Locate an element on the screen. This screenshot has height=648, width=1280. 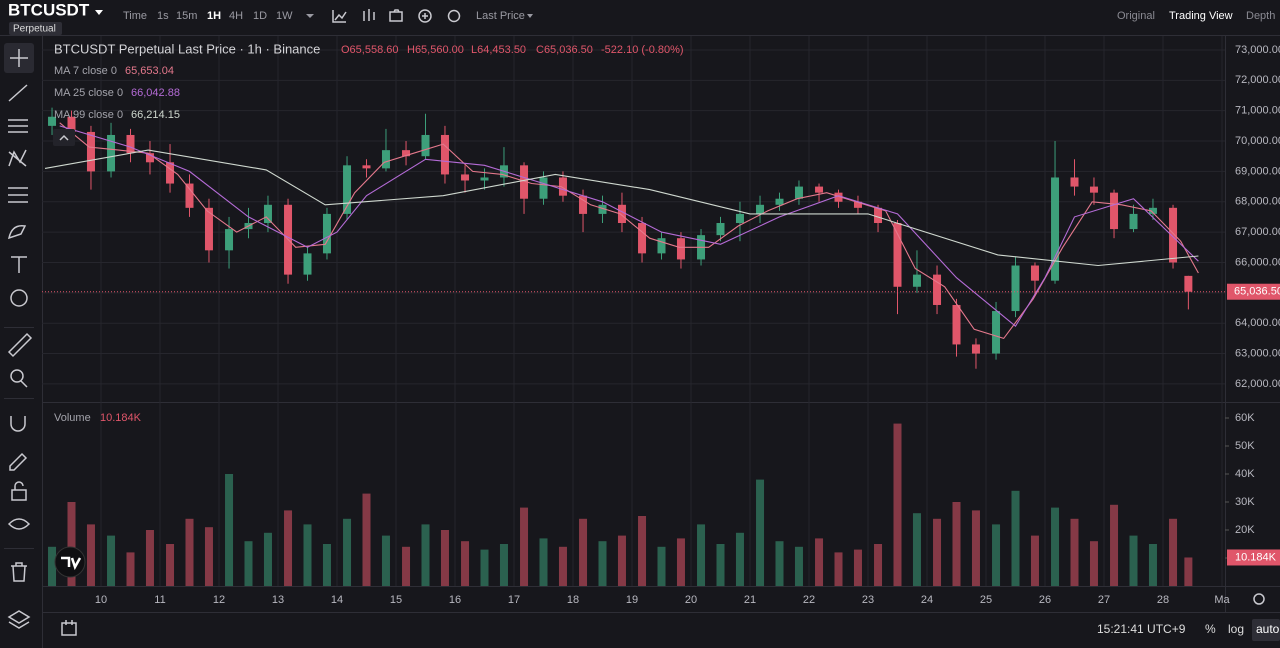
axis-settings is located at coordinates (1259, 599).